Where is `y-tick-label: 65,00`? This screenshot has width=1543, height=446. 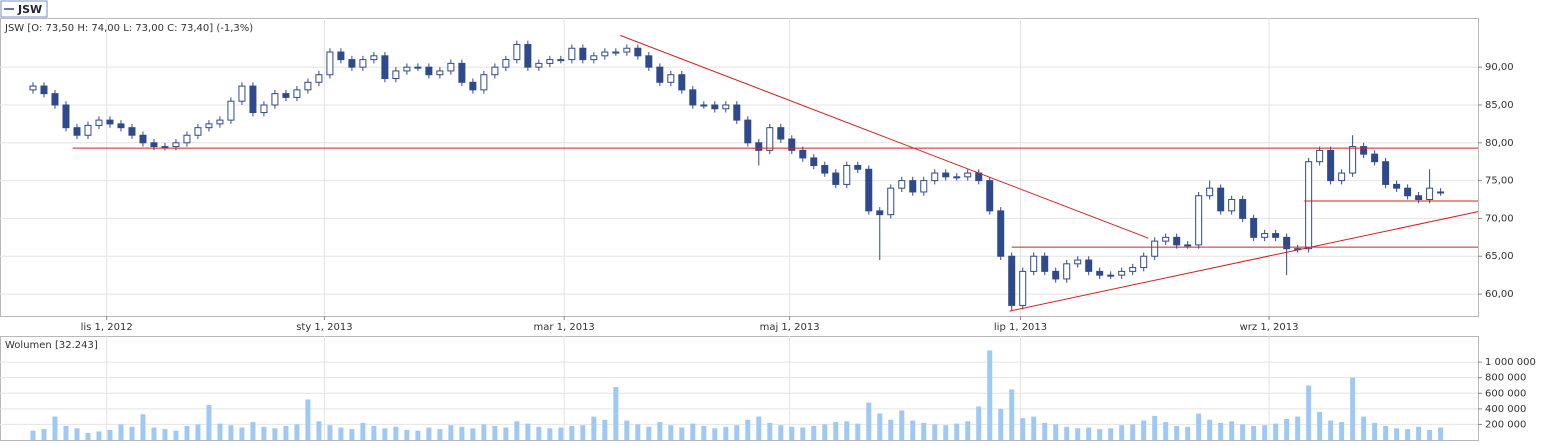 y-tick-label: 65,00 is located at coordinates (1499, 256).